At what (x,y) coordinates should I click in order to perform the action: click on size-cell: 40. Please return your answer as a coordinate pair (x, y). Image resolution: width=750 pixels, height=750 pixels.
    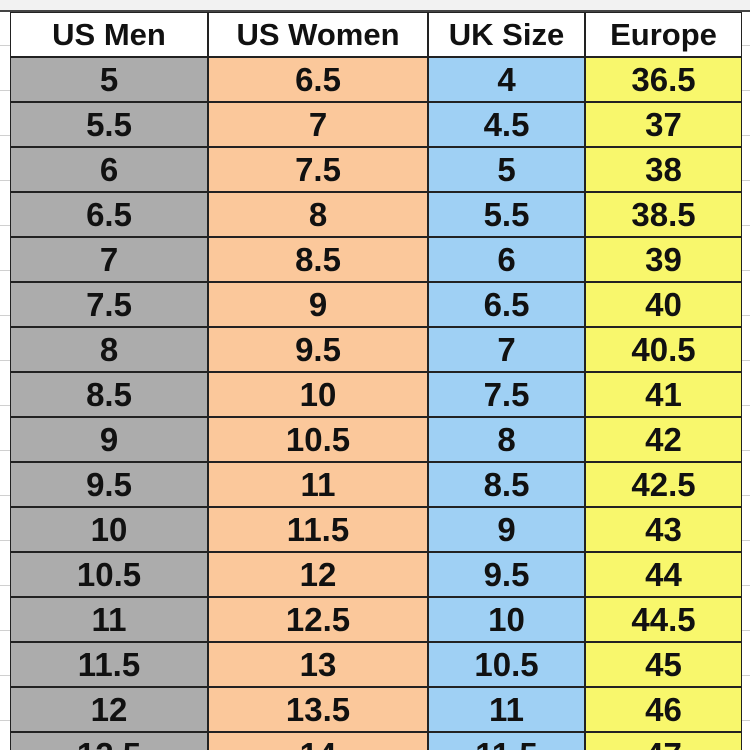
    Looking at the image, I should click on (663, 304).